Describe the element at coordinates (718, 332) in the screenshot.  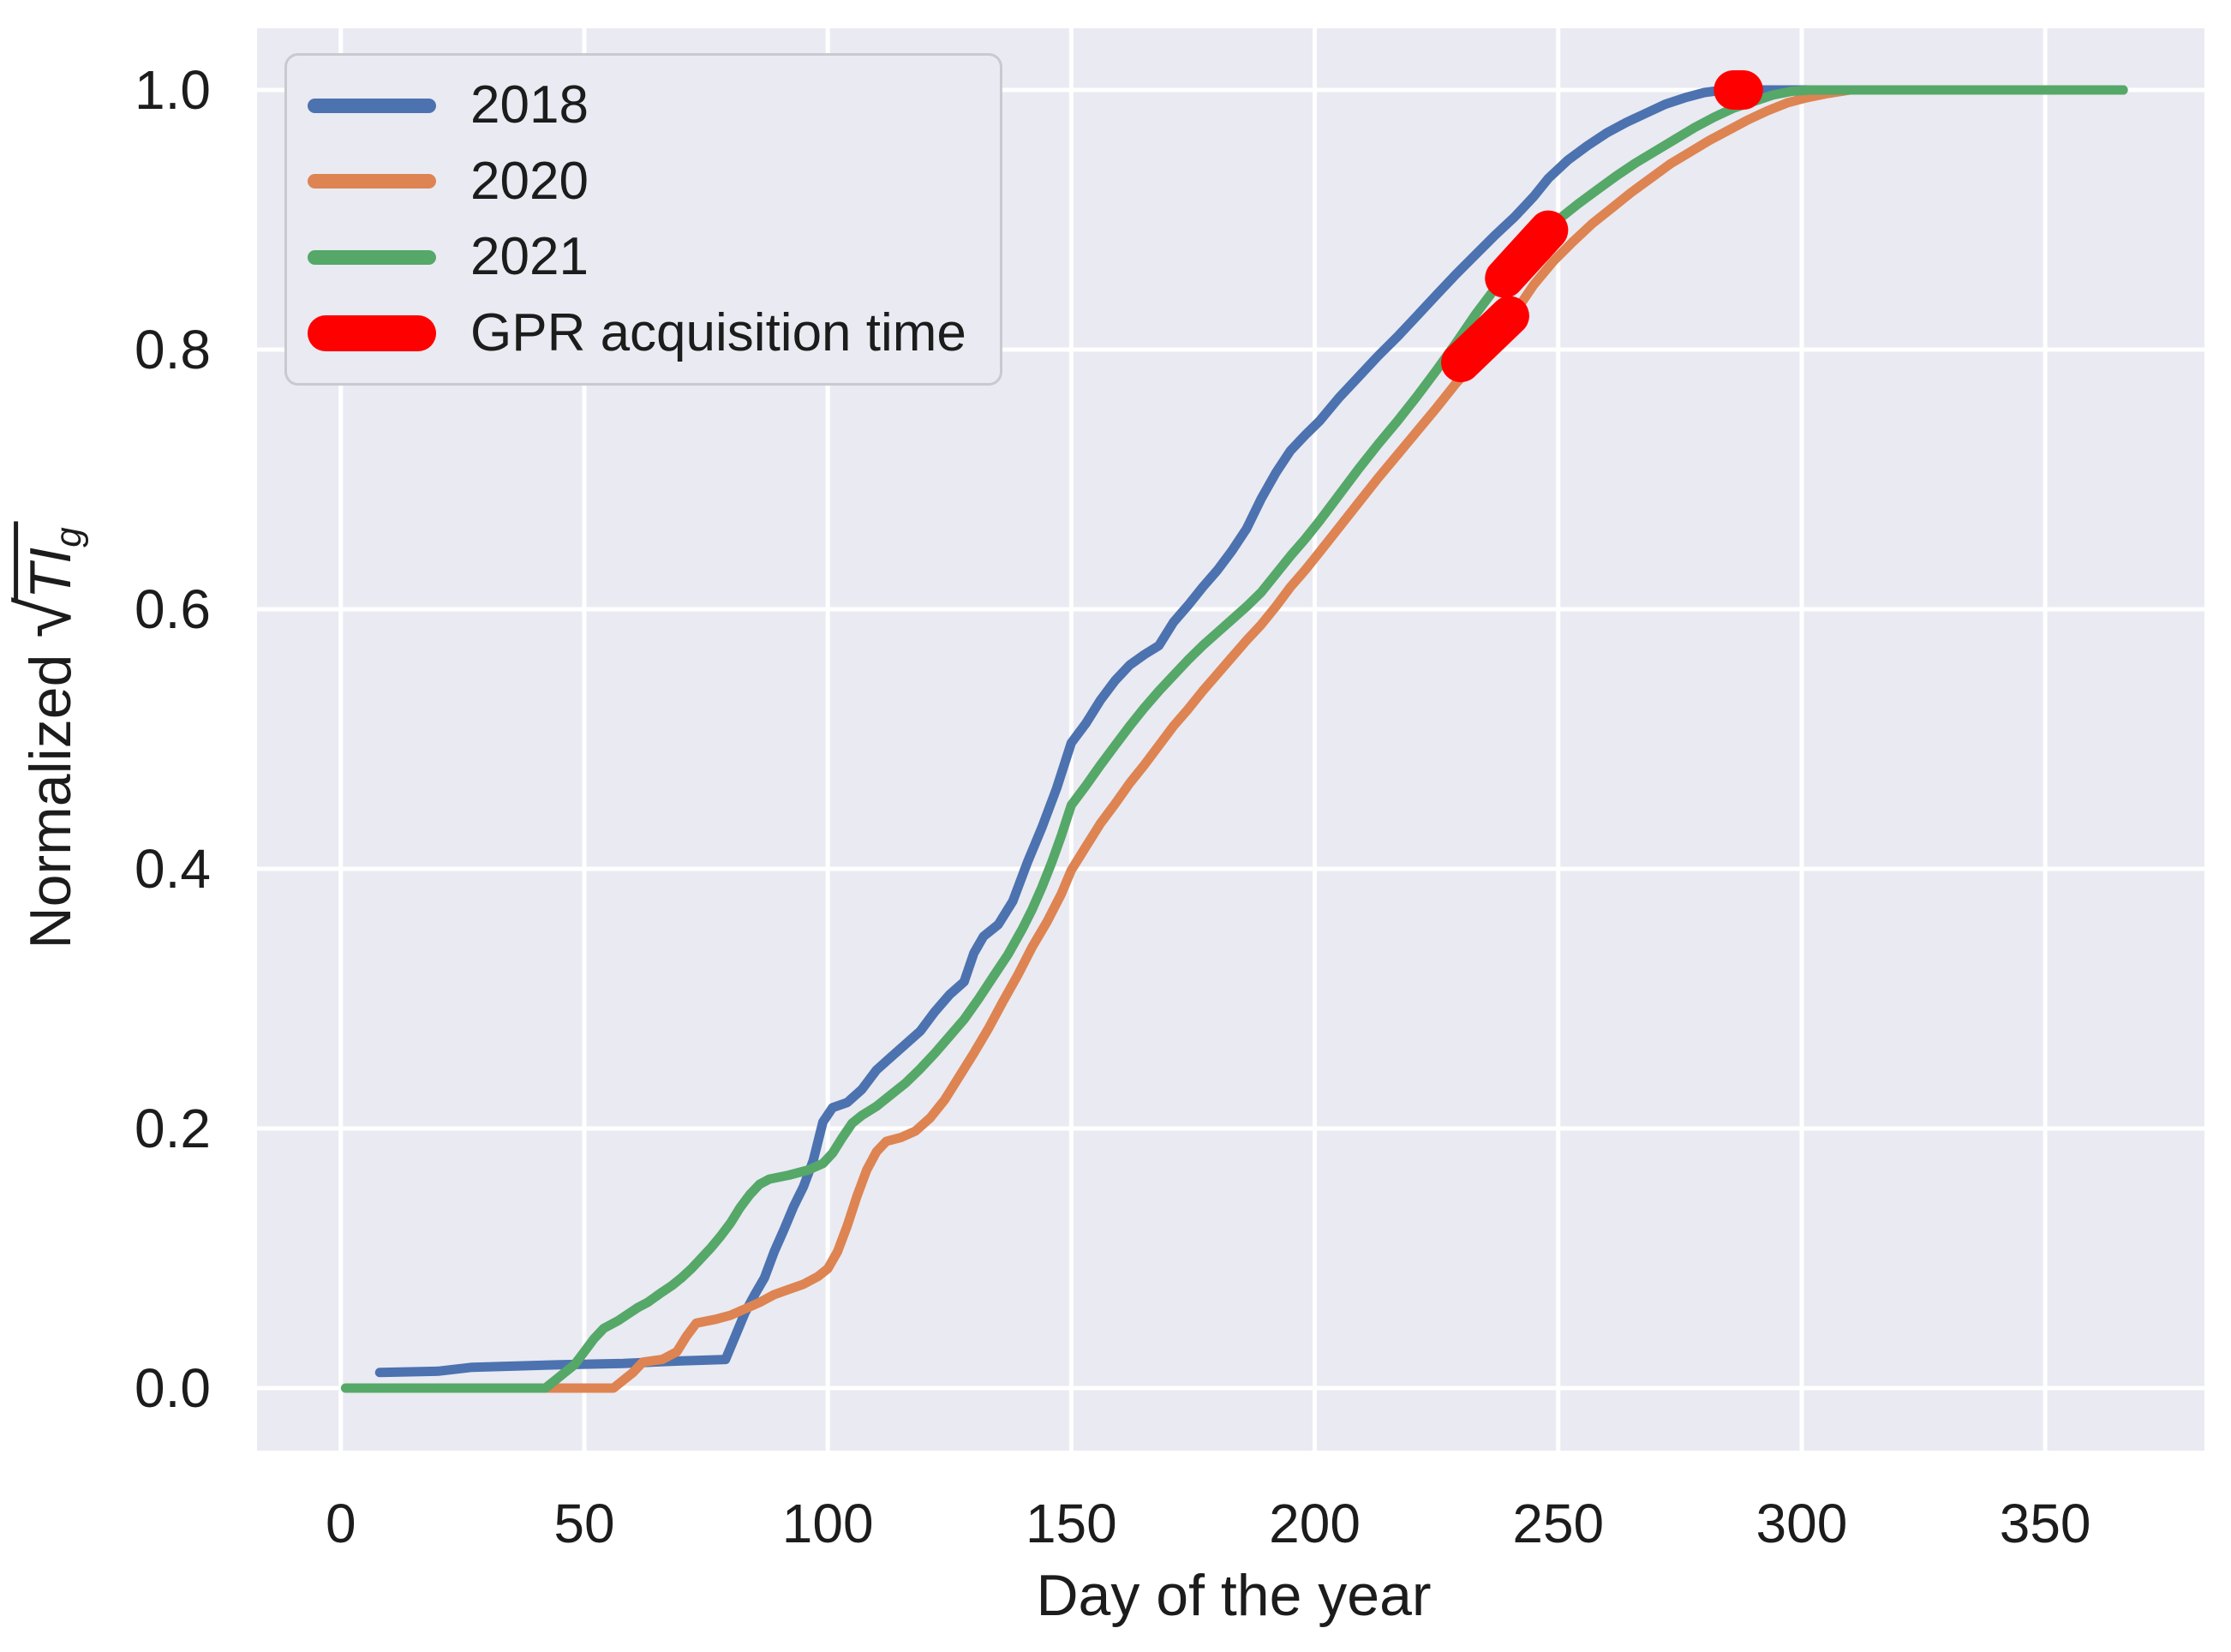
I see `legend-label: GPR acquisition time` at that location.